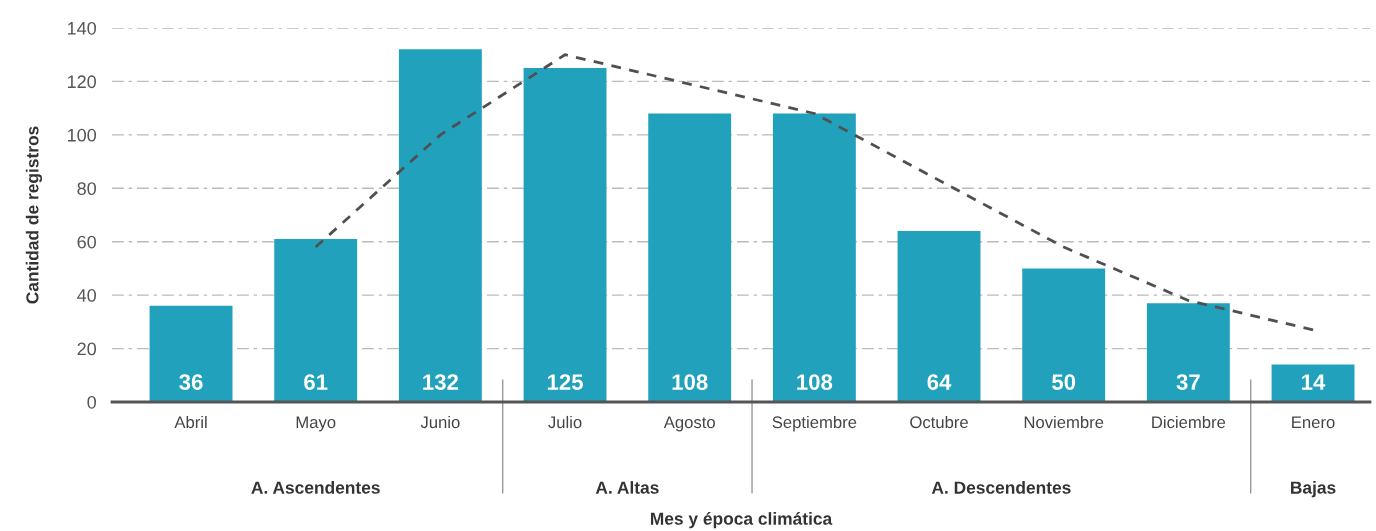  What do you see at coordinates (814, 423) in the screenshot?
I see `x-tick-label: Septiembre` at bounding box center [814, 423].